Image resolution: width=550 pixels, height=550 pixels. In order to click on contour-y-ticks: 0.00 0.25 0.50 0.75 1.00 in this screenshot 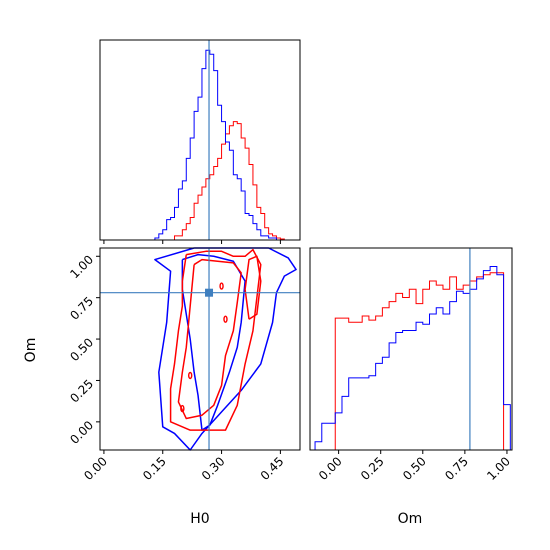, I will do `click(83, 350)`.